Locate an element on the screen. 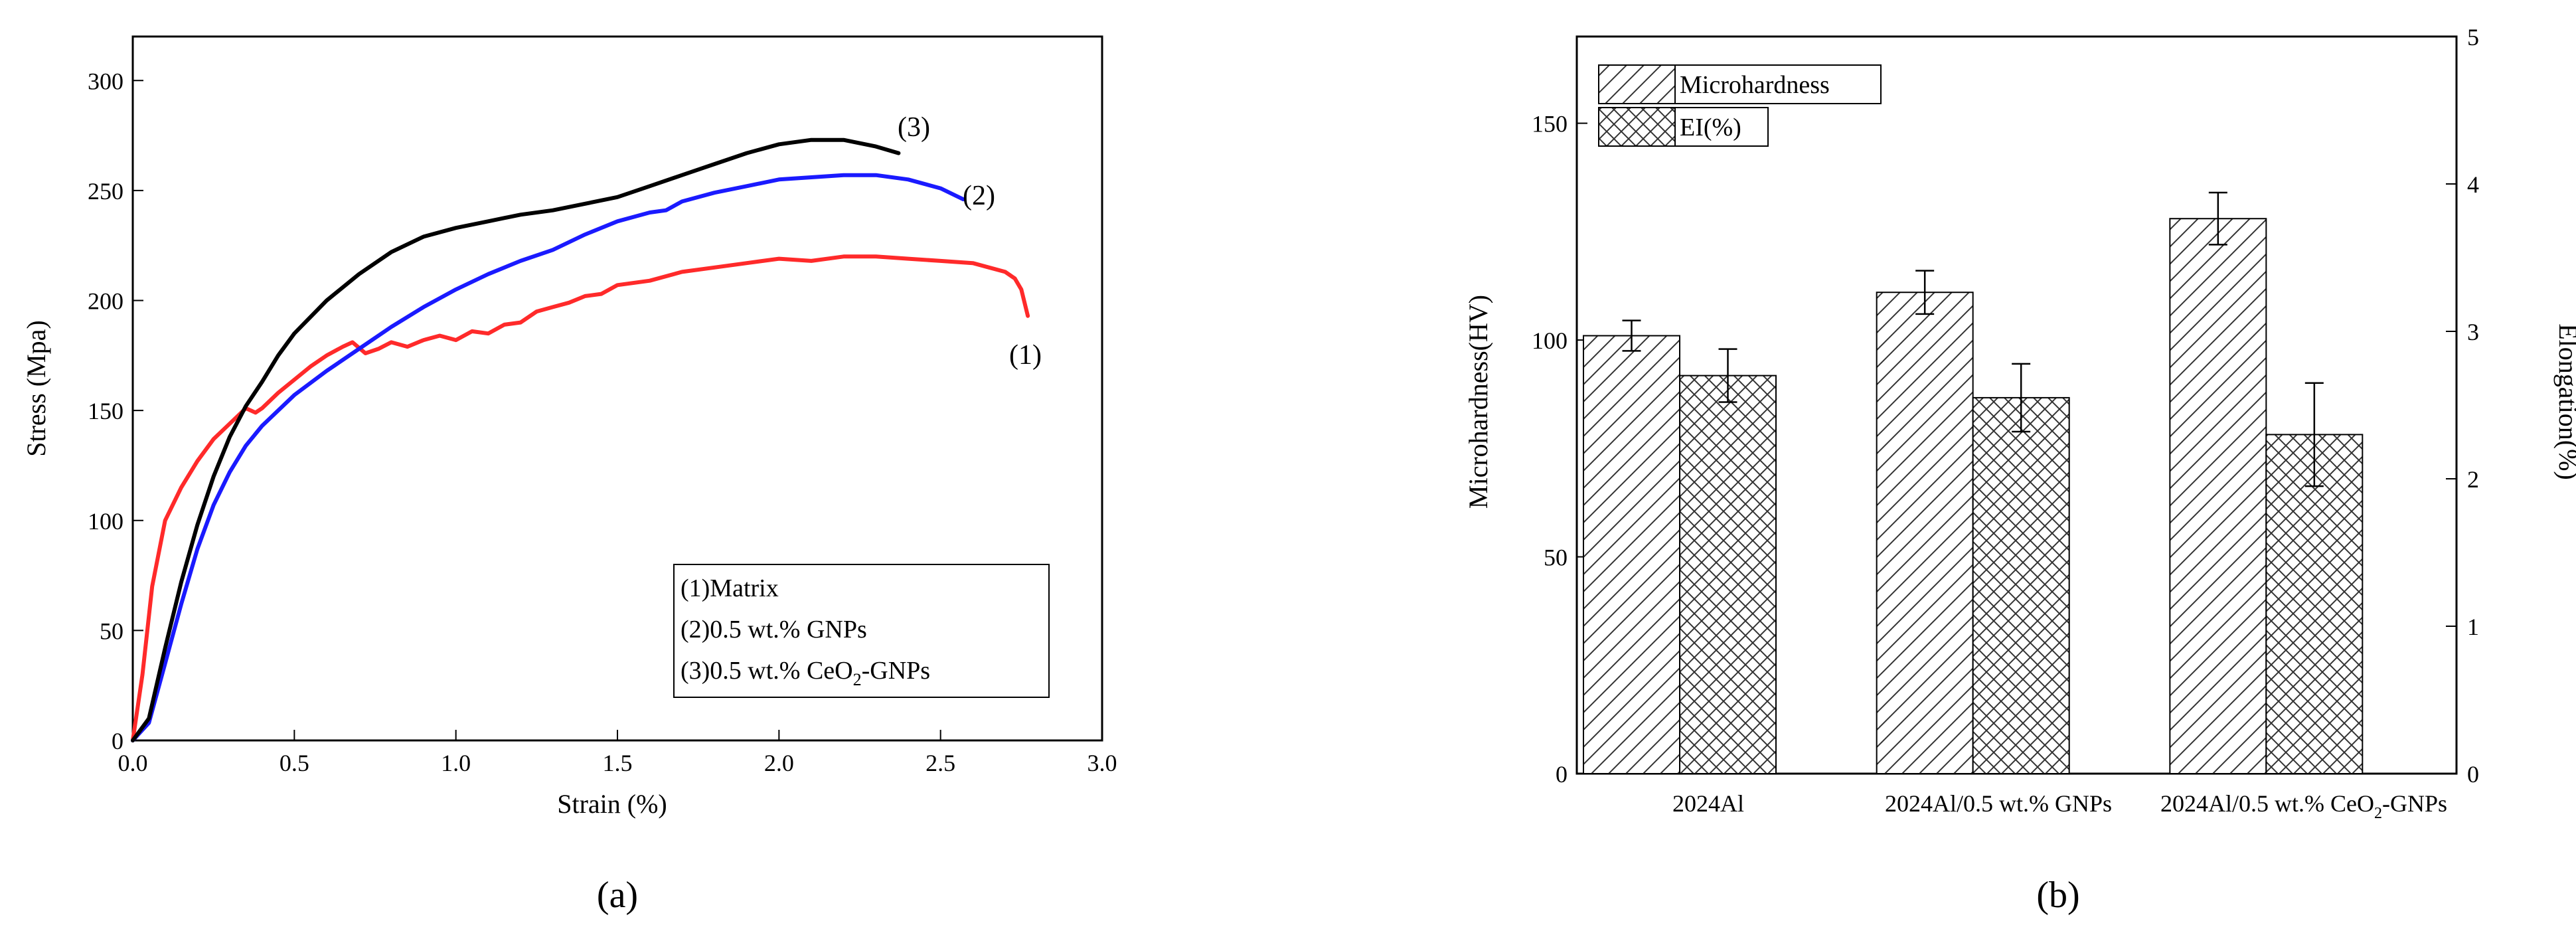  curve-label-2: (2) is located at coordinates (979, 196).